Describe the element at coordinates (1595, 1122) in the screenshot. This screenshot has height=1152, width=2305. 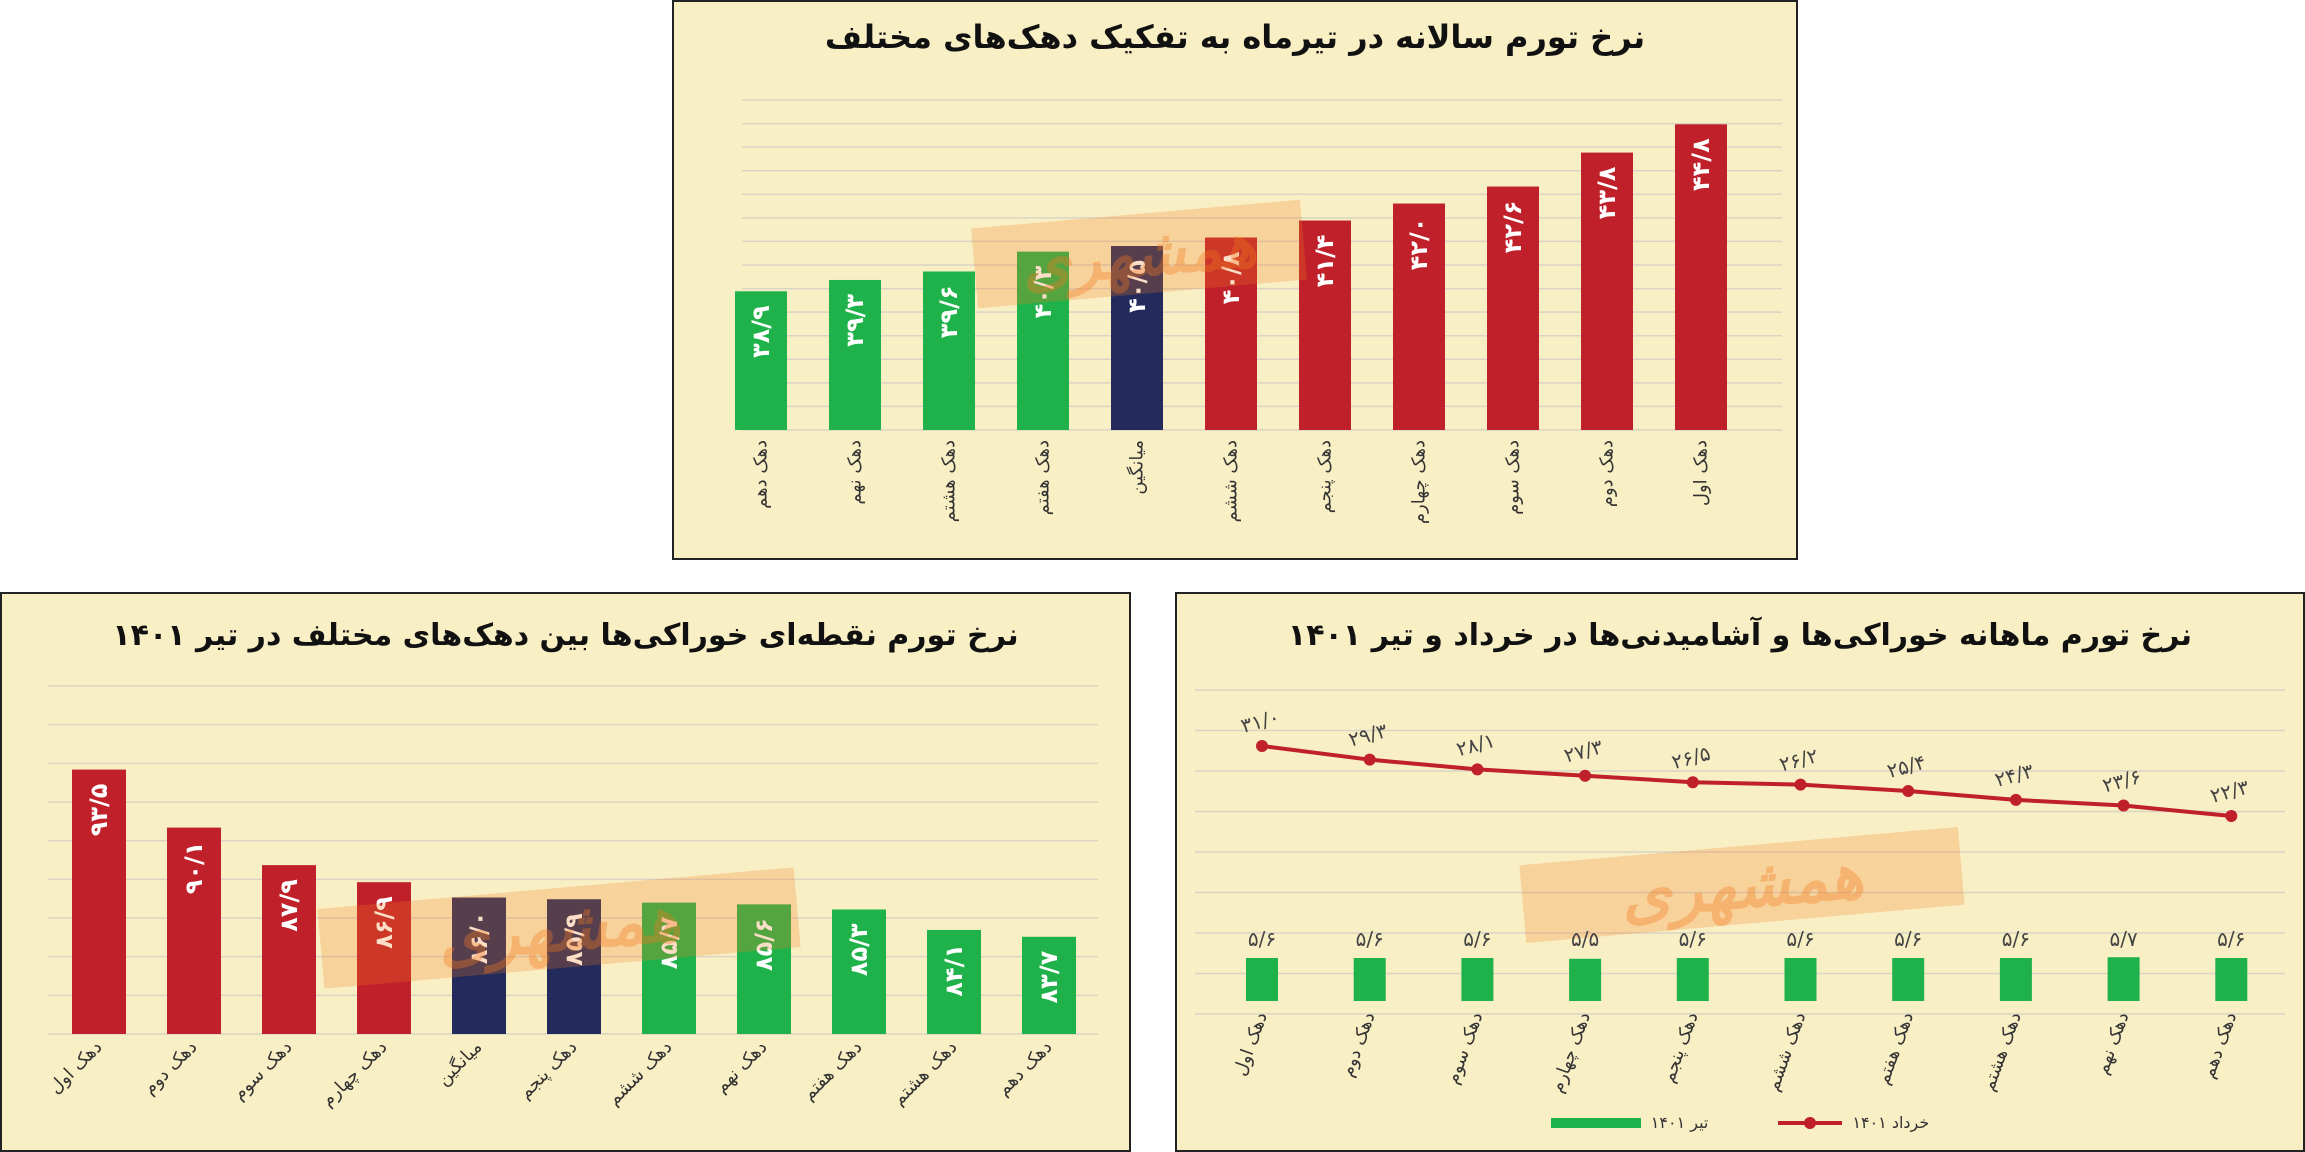
I see `legend-bar-swatch` at that location.